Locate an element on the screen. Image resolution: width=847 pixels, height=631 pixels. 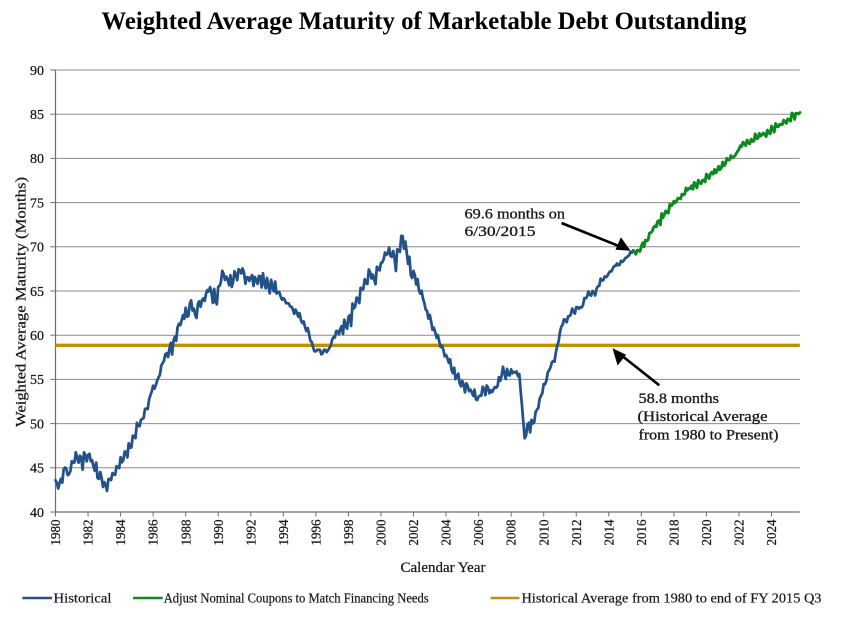
svg-text: 2010 is located at coordinates (544, 533).